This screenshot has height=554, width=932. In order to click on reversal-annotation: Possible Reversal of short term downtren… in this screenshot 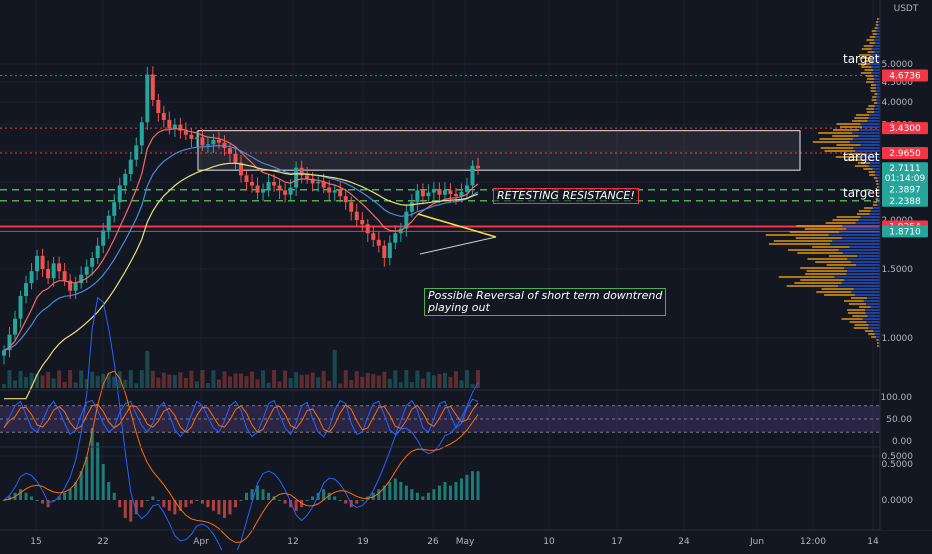, I will do `click(545, 302)`.